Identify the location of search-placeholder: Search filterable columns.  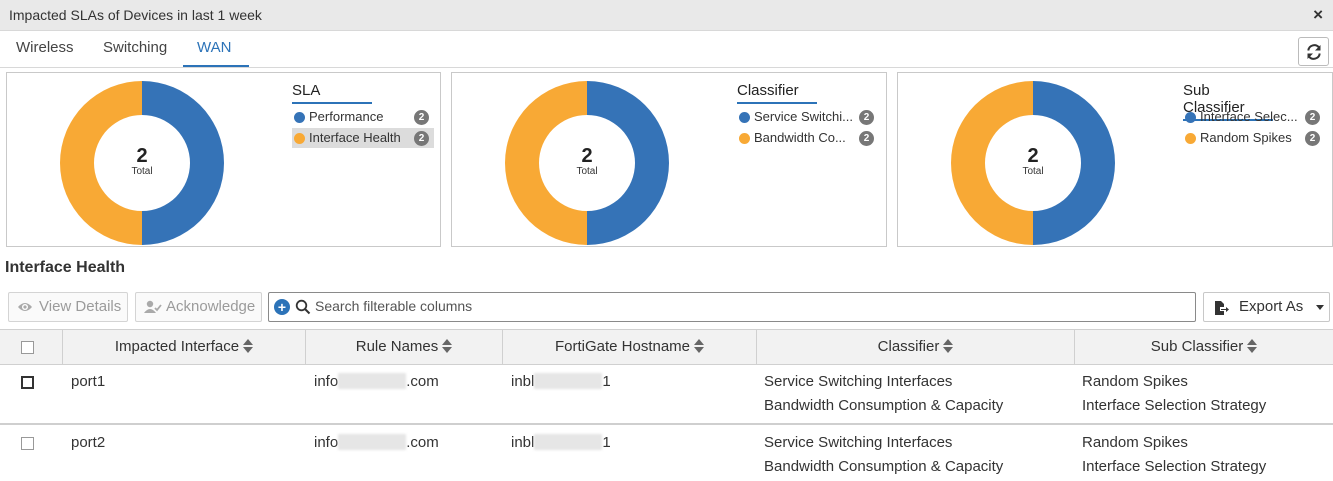
(394, 306).